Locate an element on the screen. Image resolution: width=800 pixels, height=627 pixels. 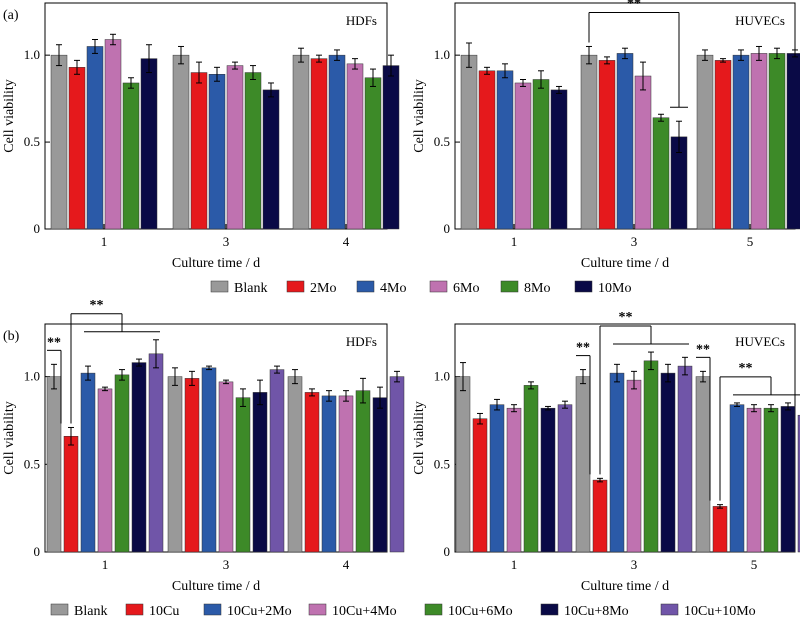
panel-label: (b) is located at coordinates (11, 336).